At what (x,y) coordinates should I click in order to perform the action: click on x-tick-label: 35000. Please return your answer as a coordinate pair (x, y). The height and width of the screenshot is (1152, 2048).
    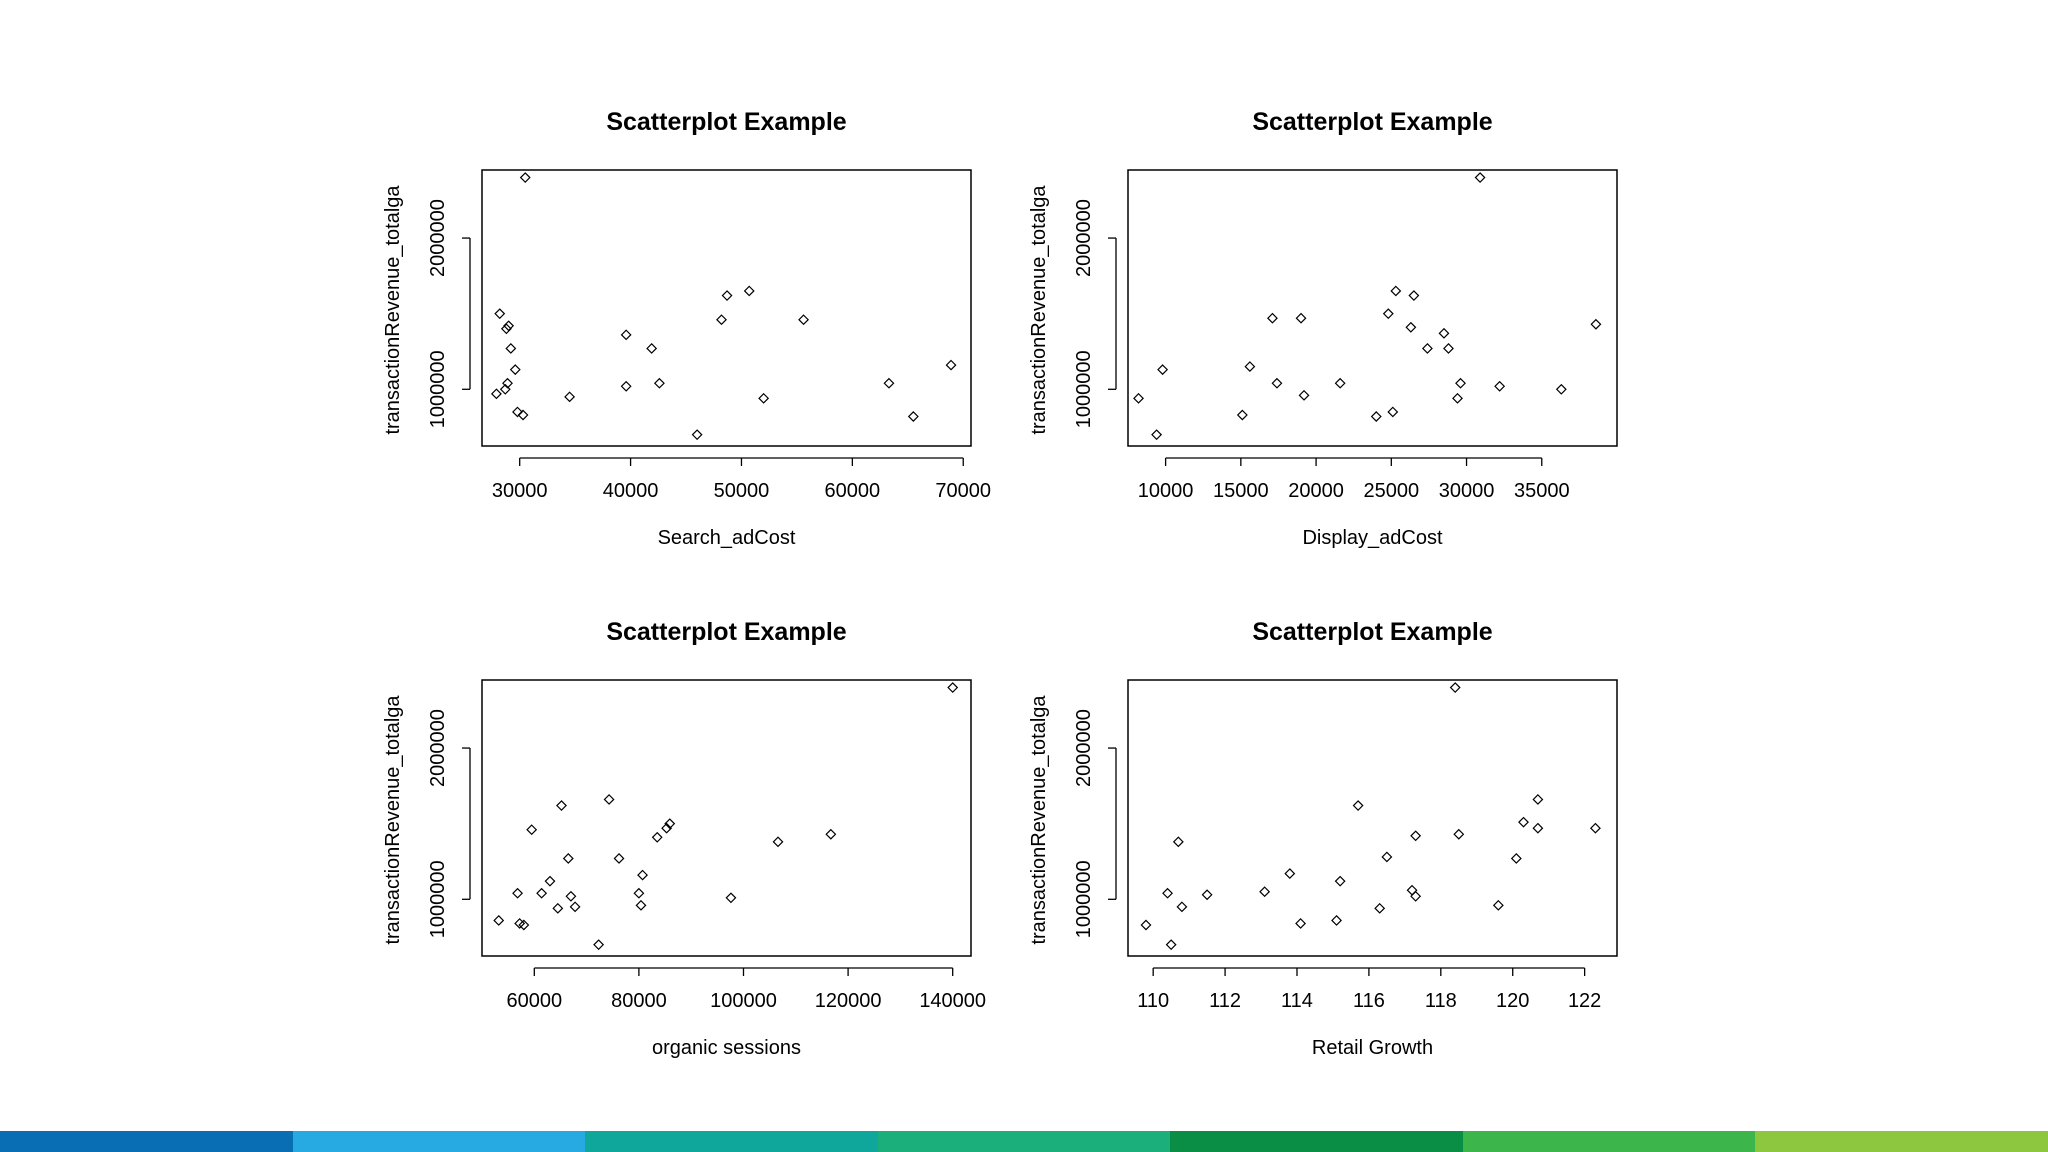
    Looking at the image, I should click on (1542, 491).